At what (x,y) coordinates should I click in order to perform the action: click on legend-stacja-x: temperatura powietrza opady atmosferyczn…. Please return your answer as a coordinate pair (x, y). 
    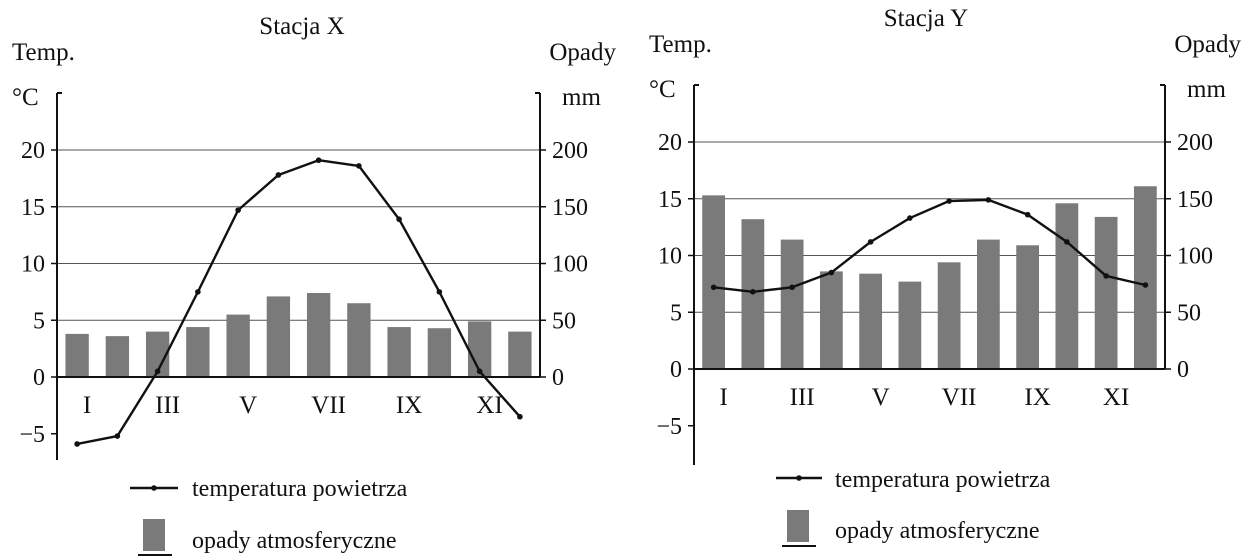
    Looking at the image, I should click on (269, 516).